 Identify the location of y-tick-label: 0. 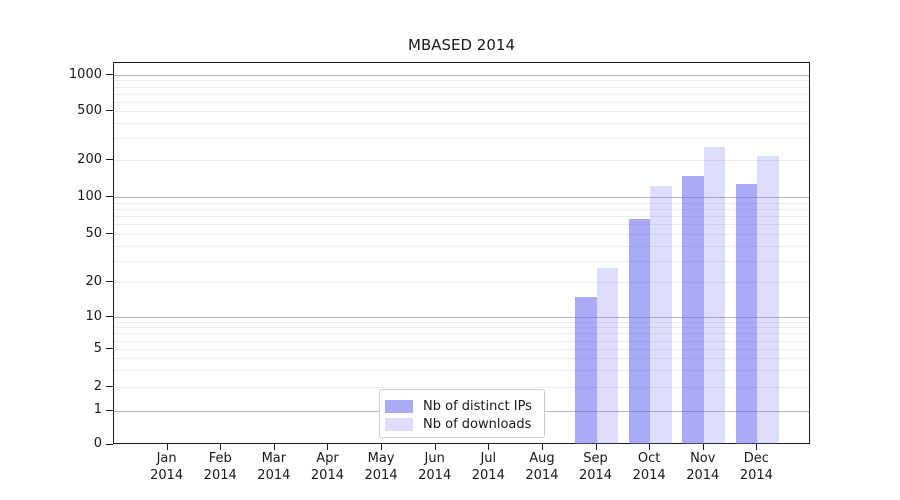
(97, 443).